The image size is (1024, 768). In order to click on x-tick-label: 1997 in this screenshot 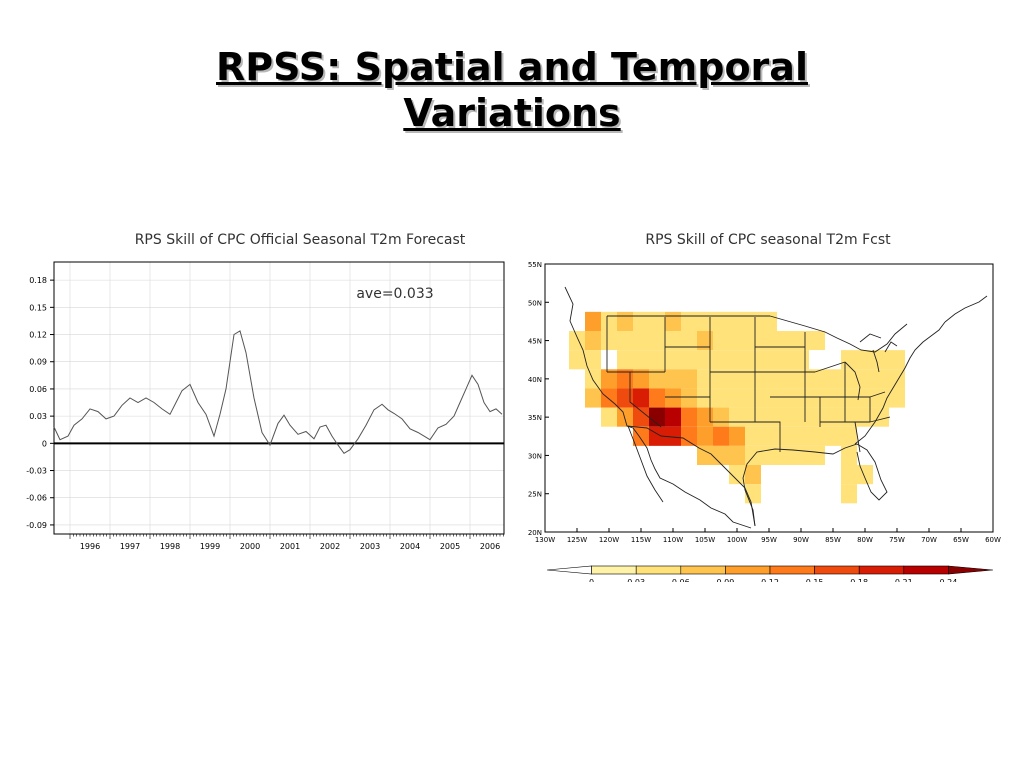, I will do `click(130, 546)`.